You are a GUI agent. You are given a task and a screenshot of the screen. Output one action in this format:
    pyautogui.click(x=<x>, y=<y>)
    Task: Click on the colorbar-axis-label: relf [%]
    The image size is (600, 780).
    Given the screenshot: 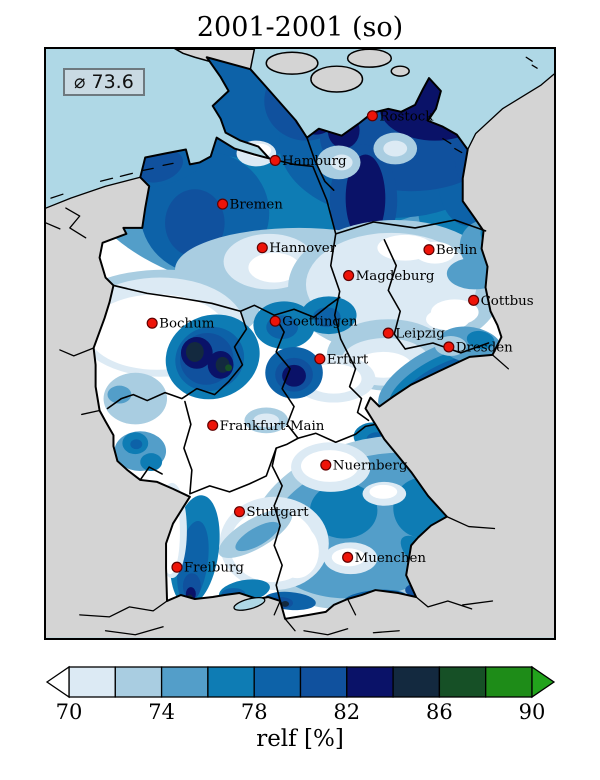 What is the action you would take?
    pyautogui.click(x=300, y=739)
    